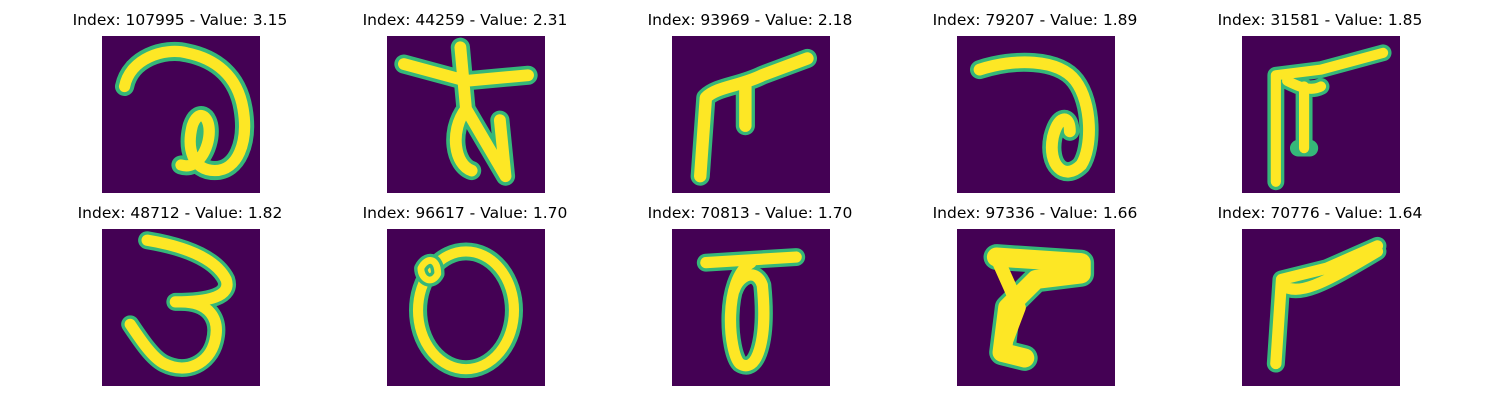 Image resolution: width=1500 pixels, height=400 pixels. I want to click on panel-5: Index: 31581 - Value: 1.85, so click(1320, 105).